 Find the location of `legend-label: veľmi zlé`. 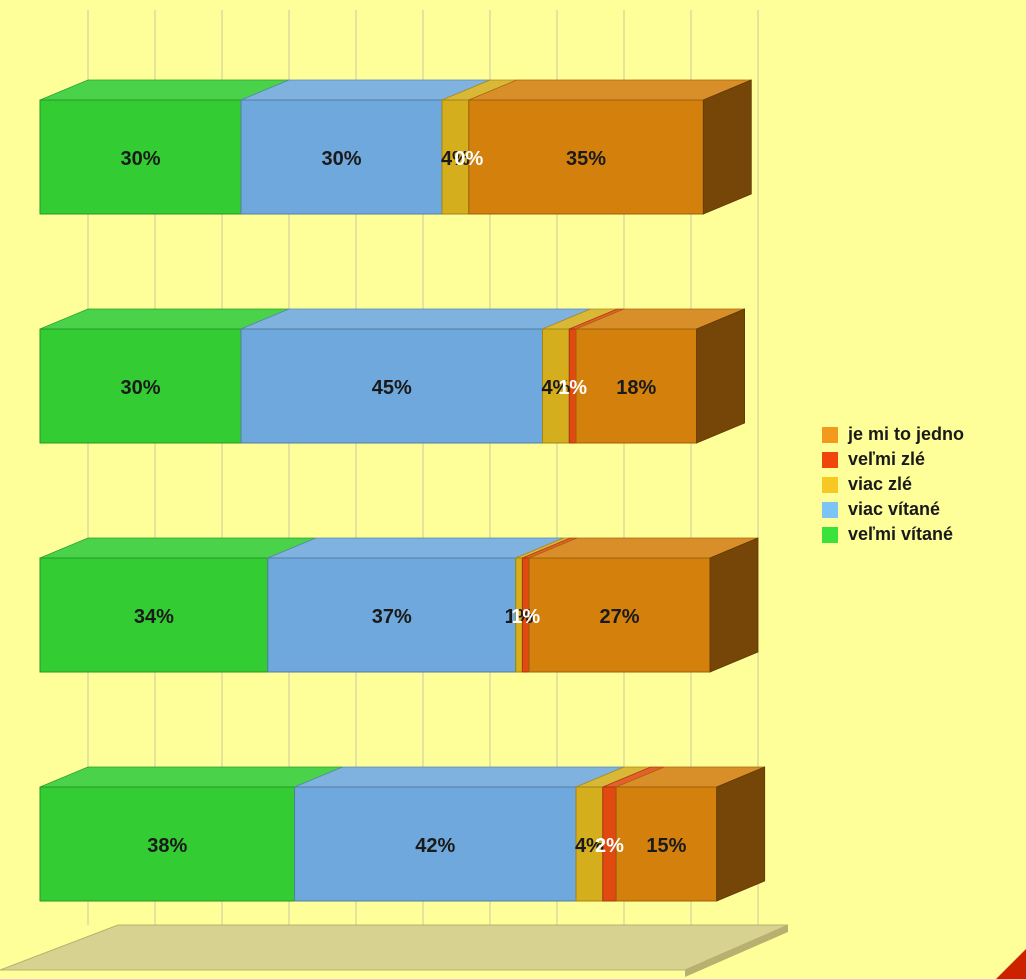

legend-label: veľmi zlé is located at coordinates (886, 459).